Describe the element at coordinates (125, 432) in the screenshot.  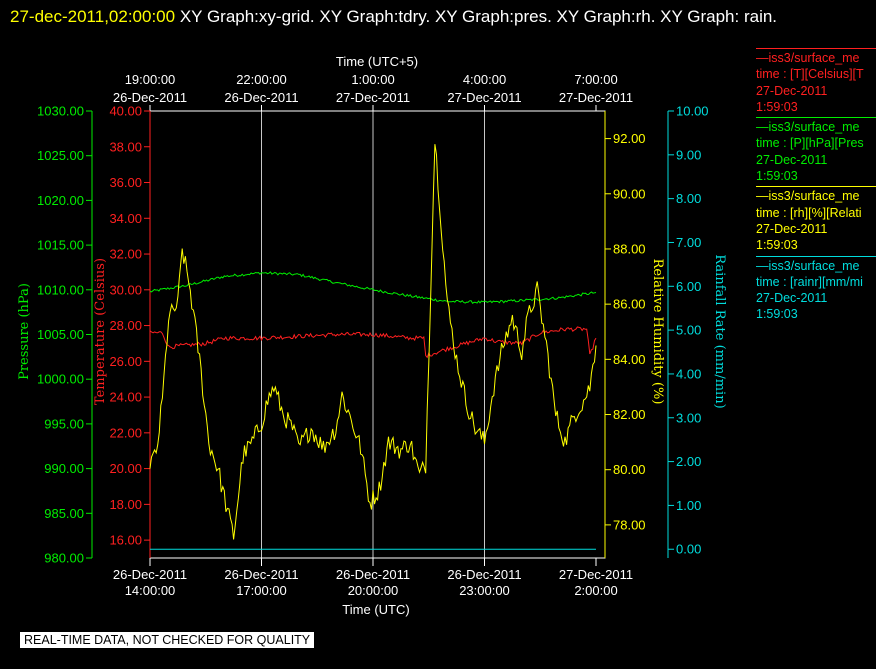
I see `temperature-tick-label: 22.00` at that location.